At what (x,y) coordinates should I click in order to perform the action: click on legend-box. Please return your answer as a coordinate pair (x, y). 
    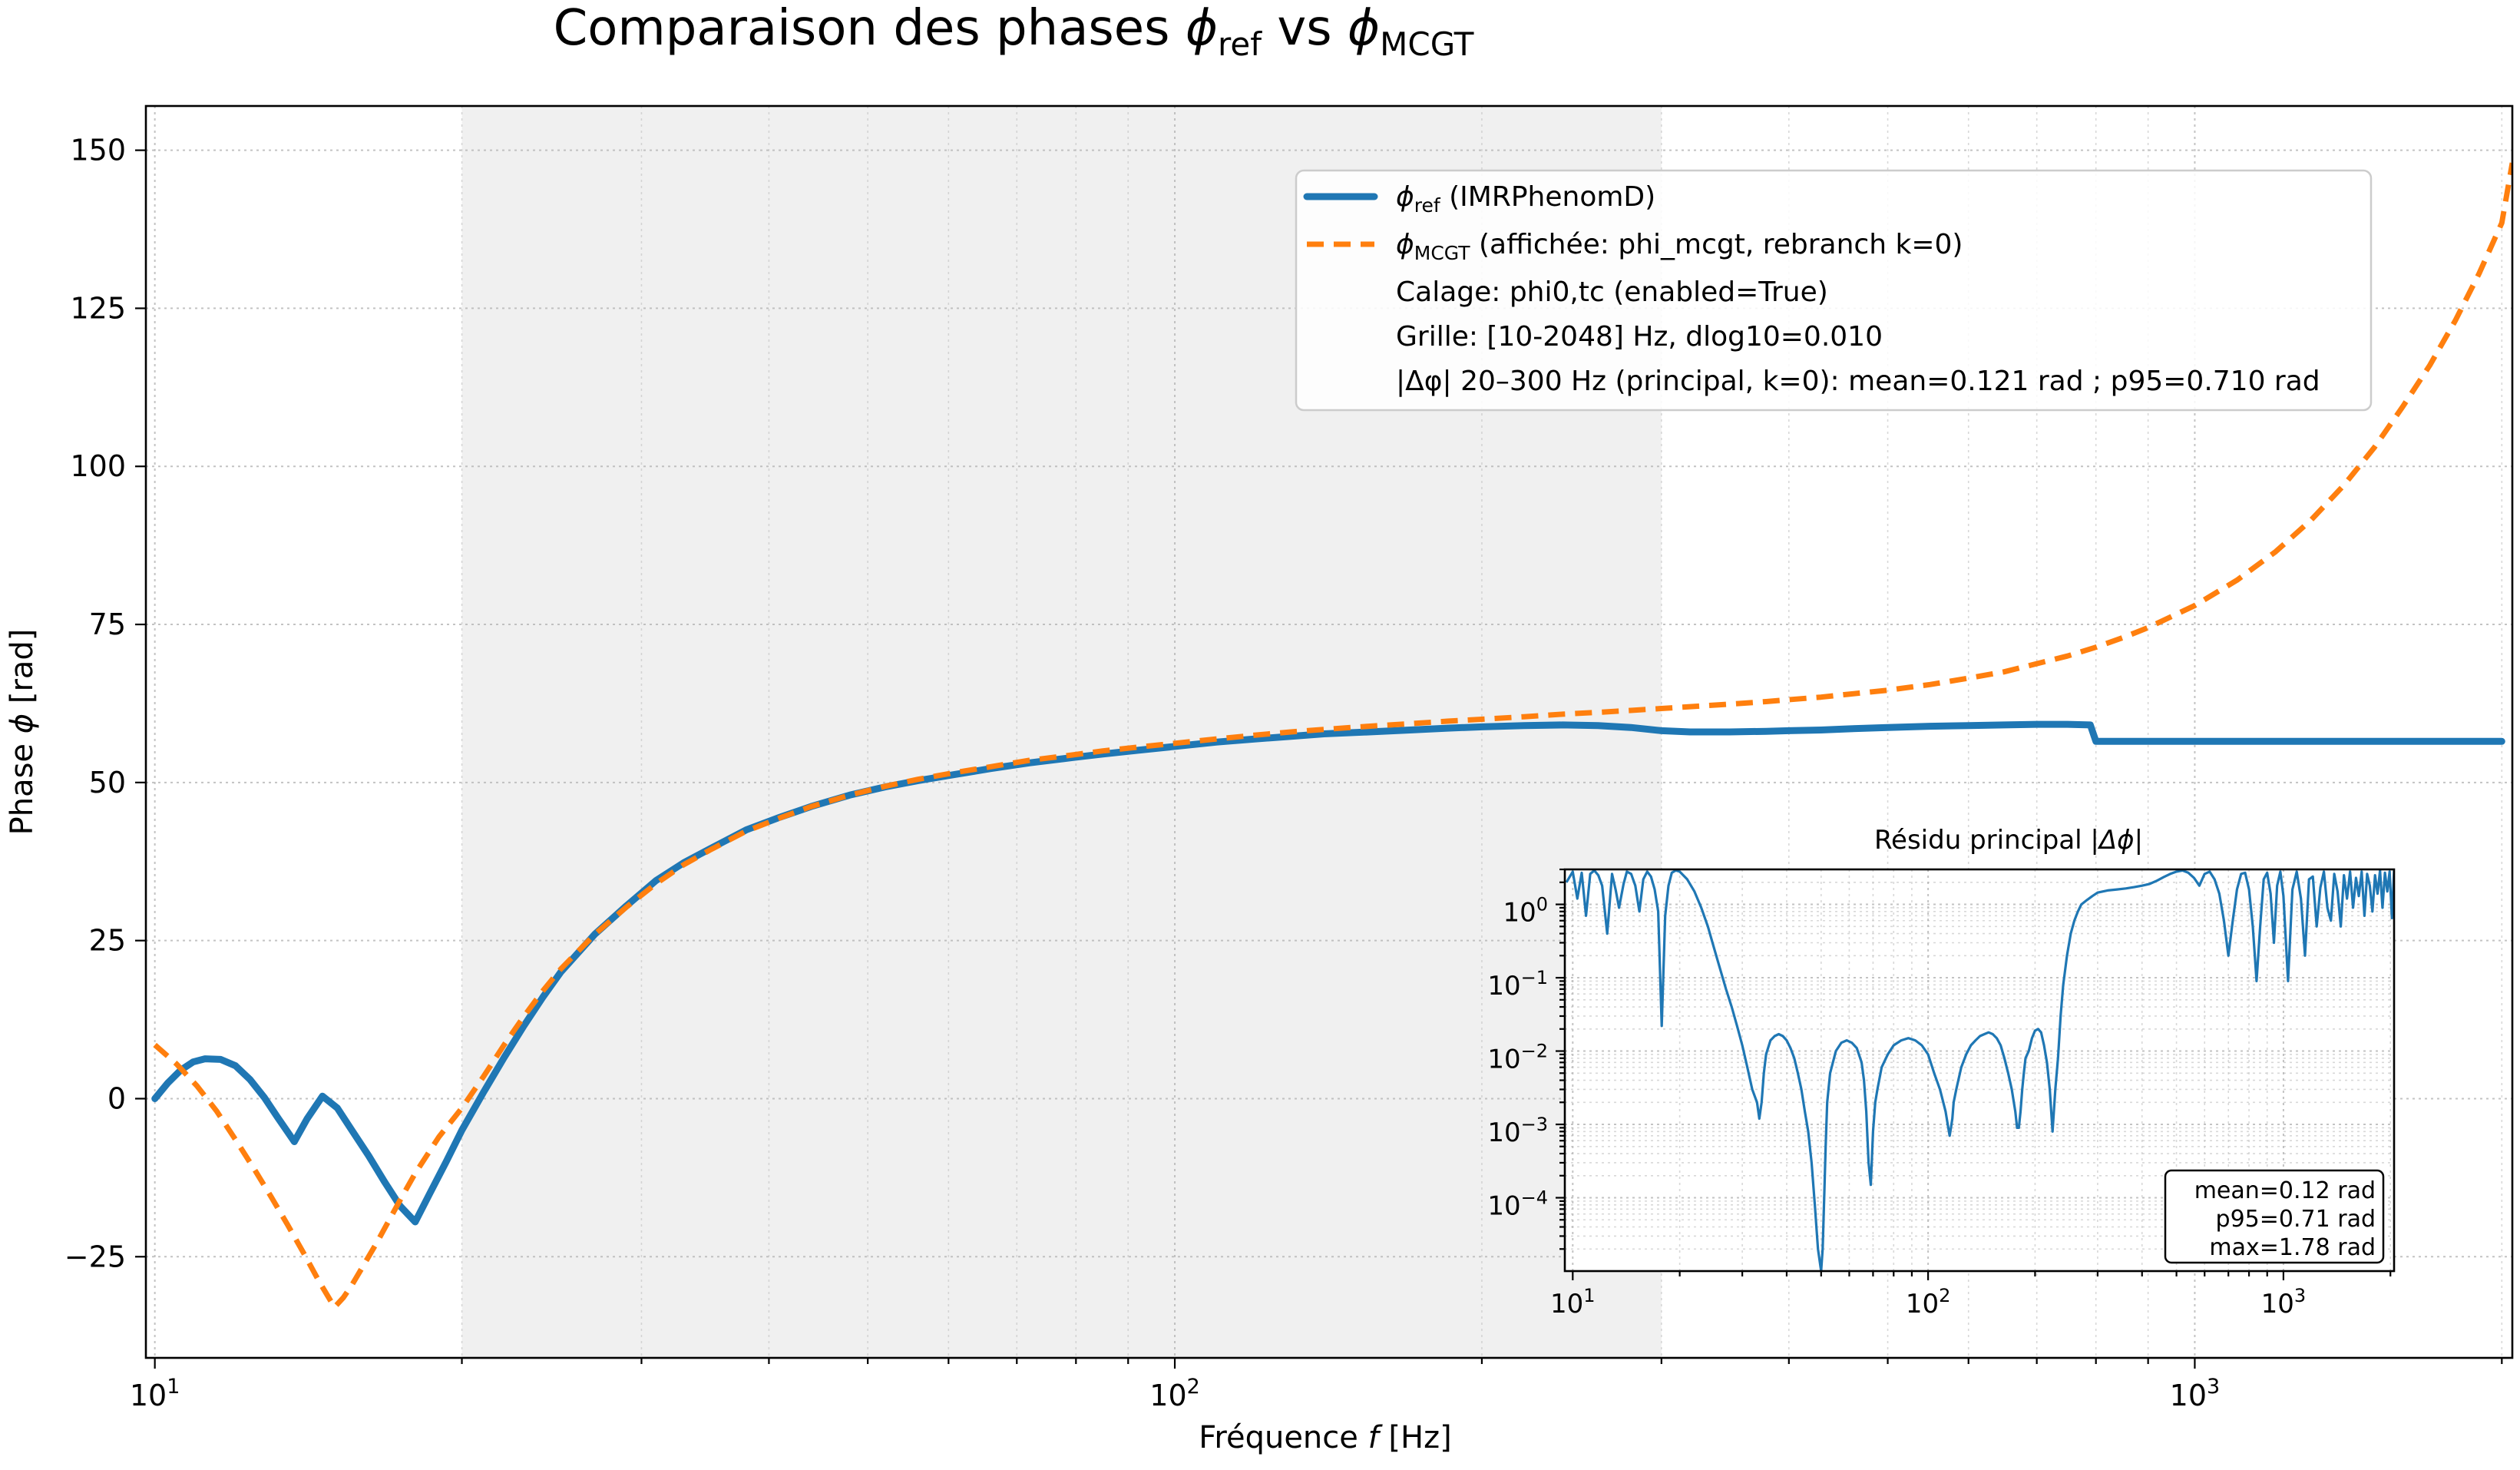
    Looking at the image, I should click on (1834, 291).